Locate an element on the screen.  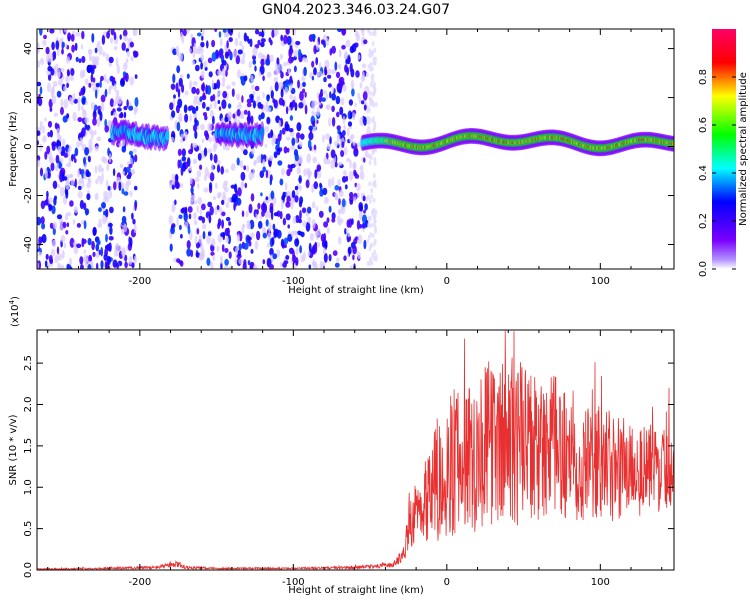
colorbar-tick-label: 0.4 is located at coordinates (703, 173).